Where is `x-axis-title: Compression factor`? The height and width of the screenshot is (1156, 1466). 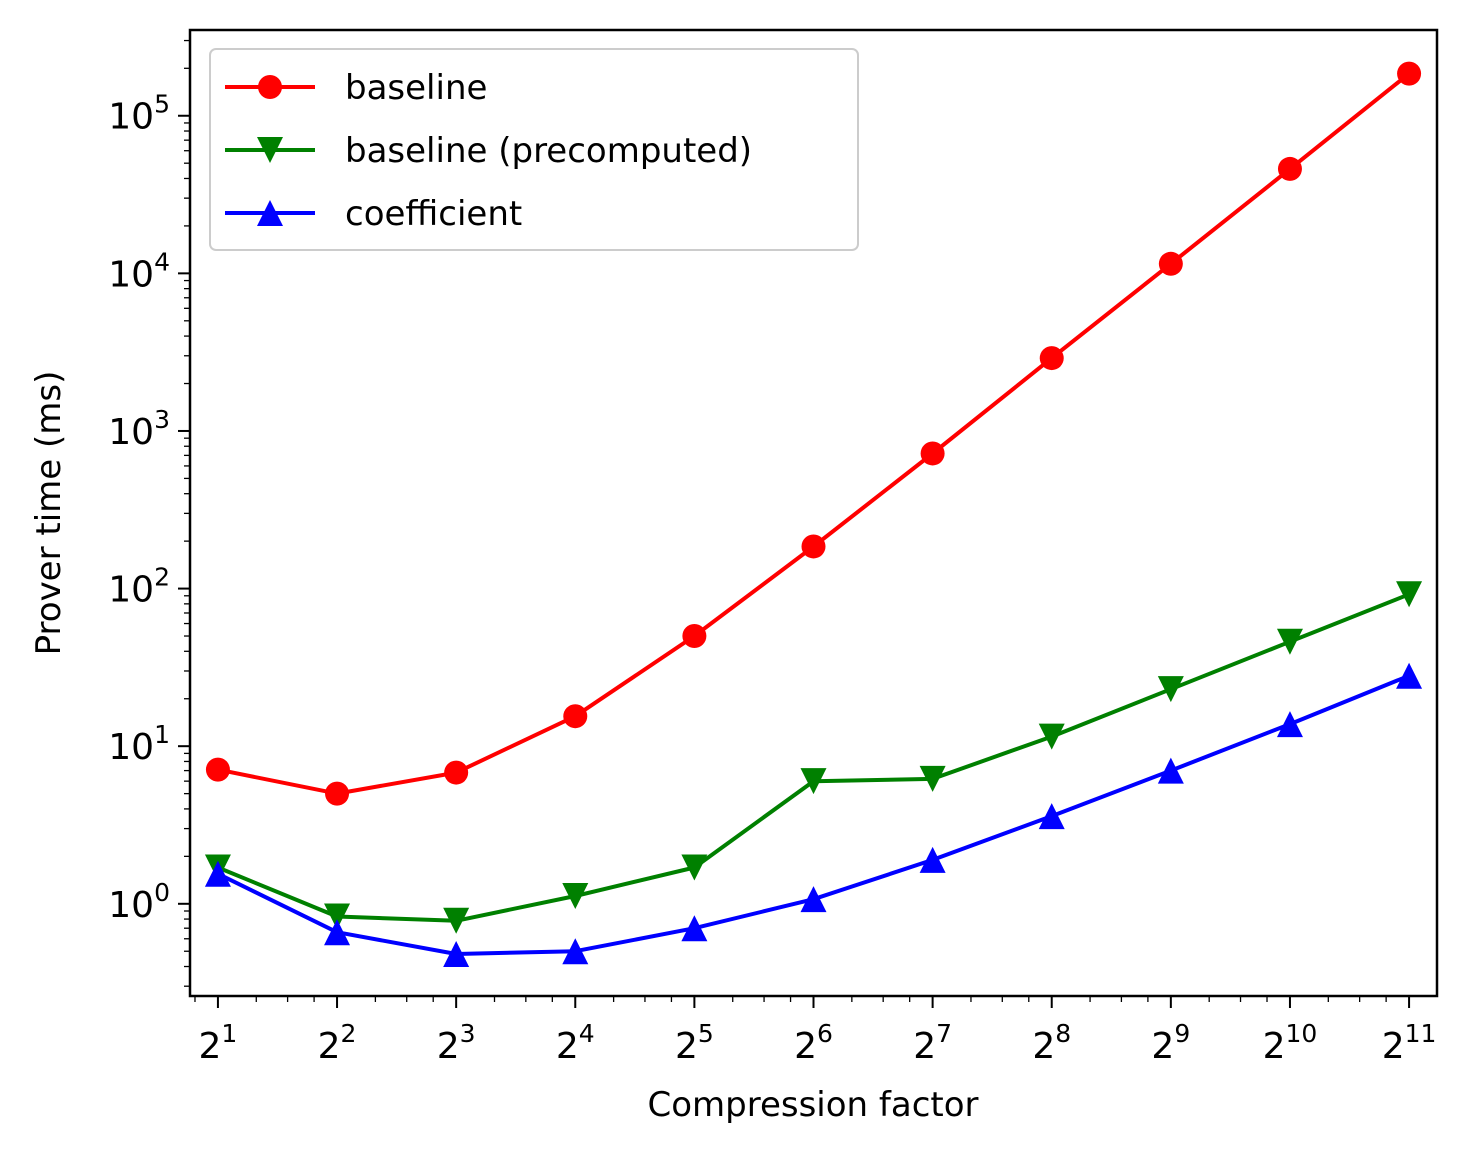 x-axis-title: Compression factor is located at coordinates (812, 1105).